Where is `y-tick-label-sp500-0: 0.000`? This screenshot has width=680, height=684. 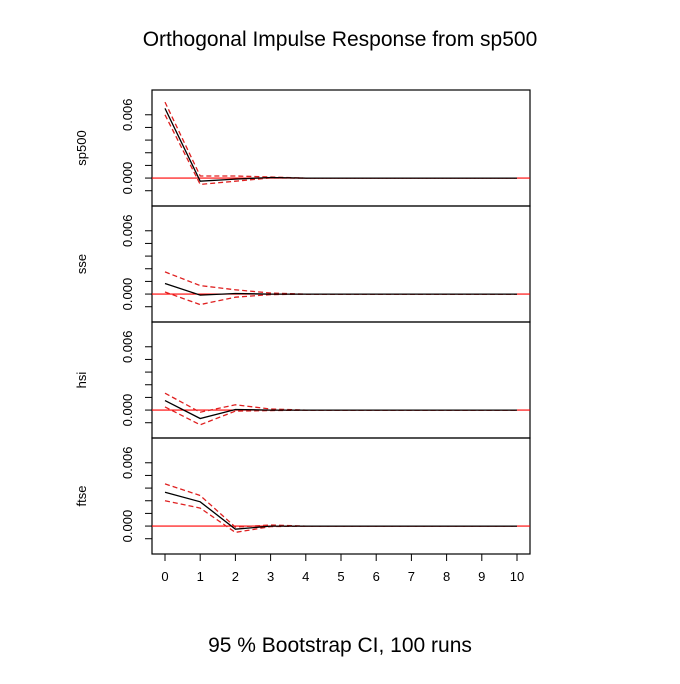
y-tick-label-sp500-0: 0.000 is located at coordinates (127, 178).